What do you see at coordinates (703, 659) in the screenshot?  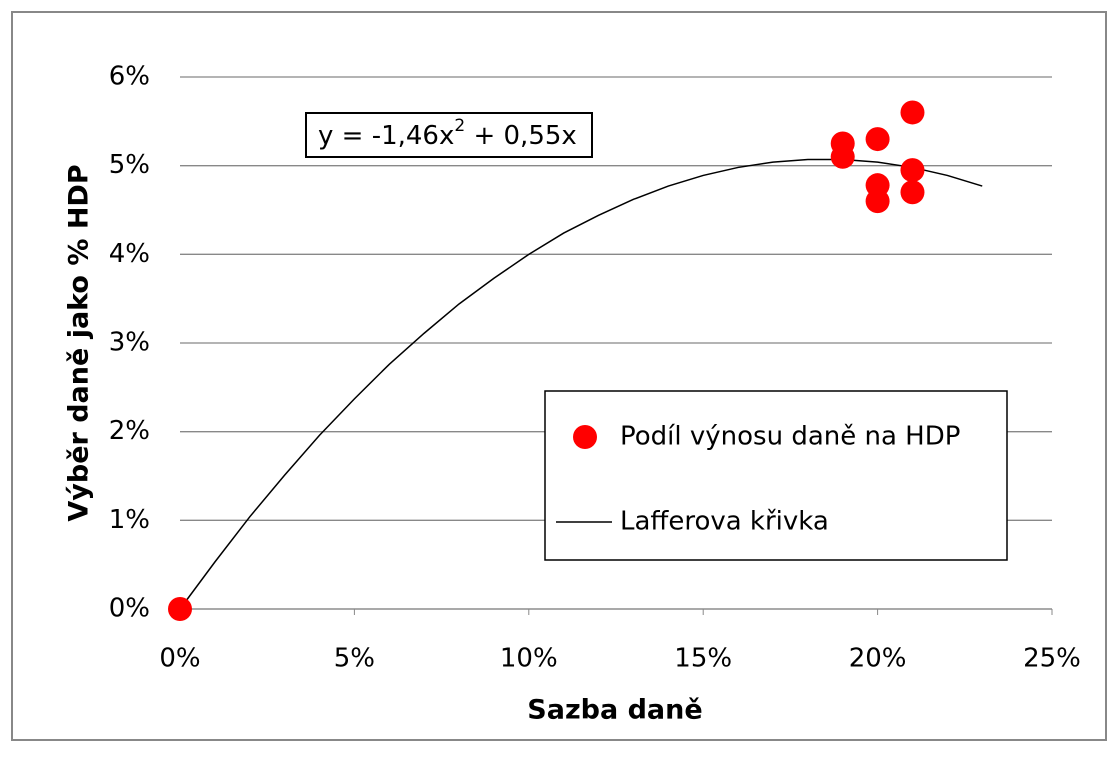 I see `x-tick-label: 15%` at bounding box center [703, 659].